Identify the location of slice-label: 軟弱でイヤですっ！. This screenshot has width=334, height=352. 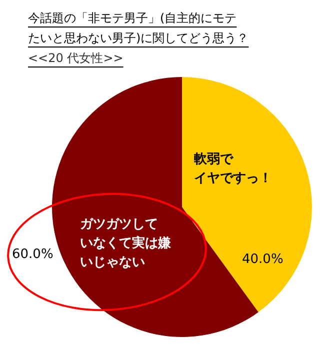
(232, 169).